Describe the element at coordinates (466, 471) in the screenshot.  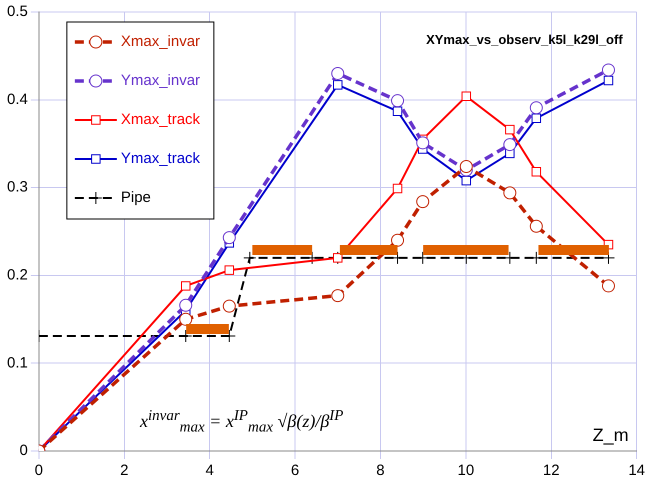
I see `x-tick-label: 10` at that location.